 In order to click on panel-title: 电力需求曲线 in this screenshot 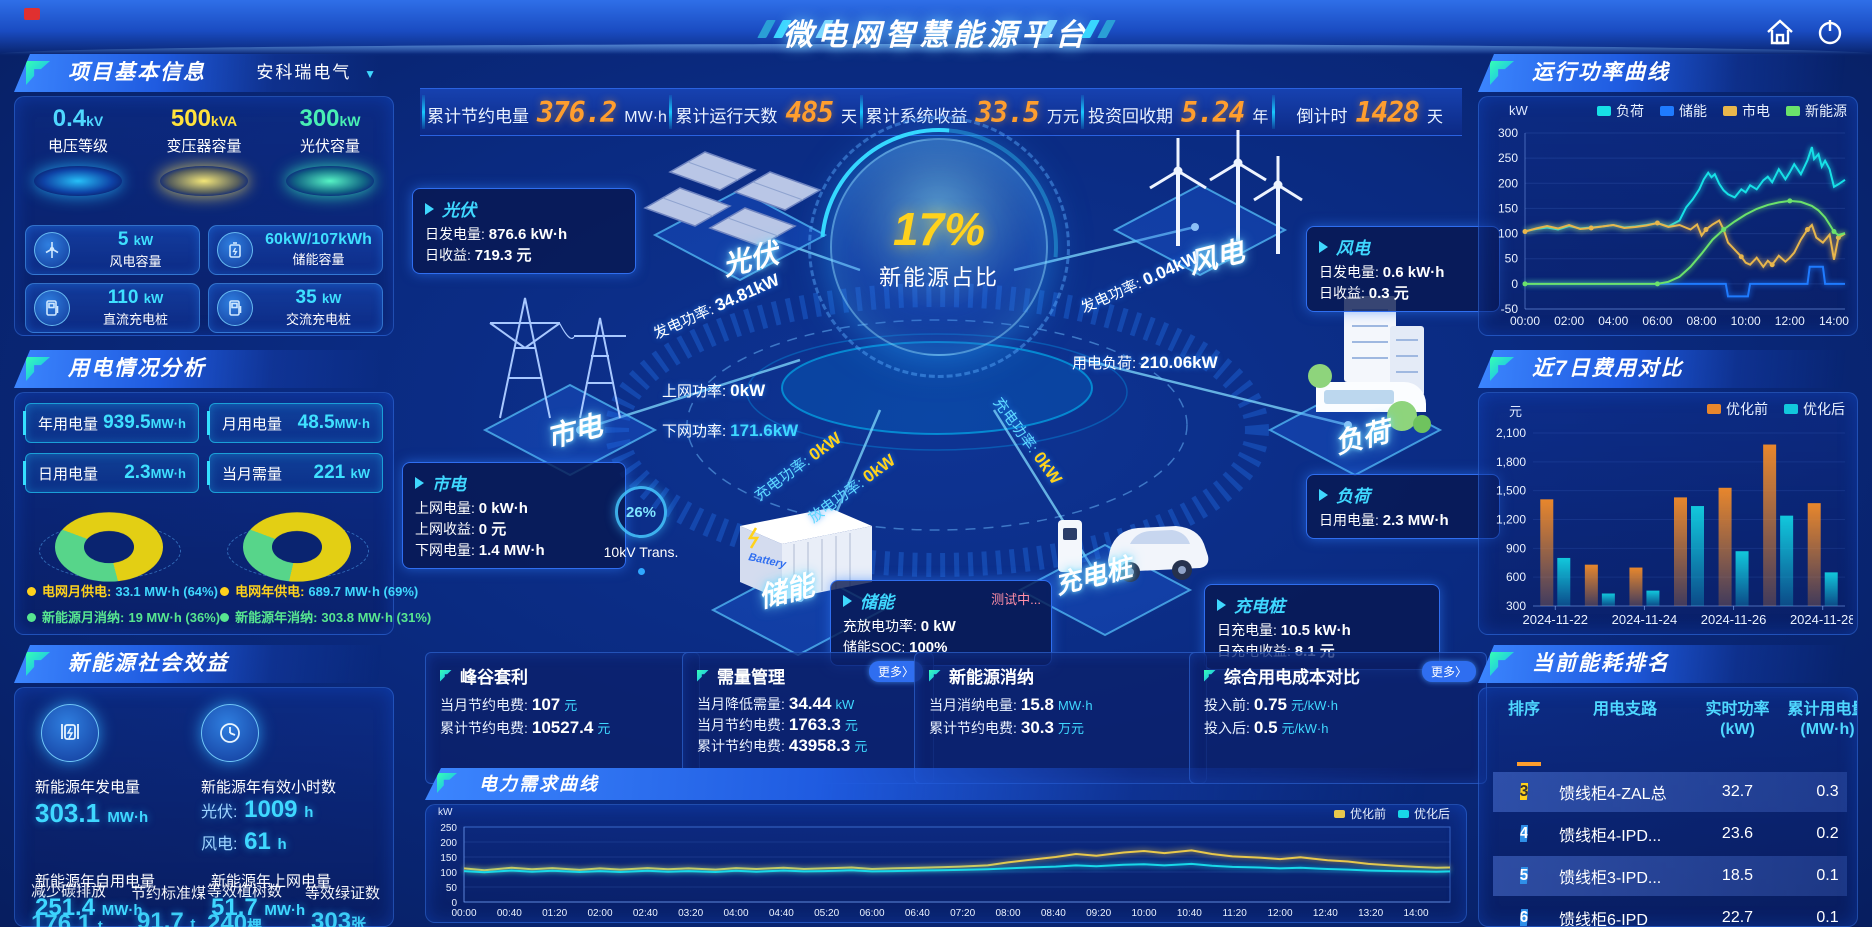, I will do `click(539, 784)`.